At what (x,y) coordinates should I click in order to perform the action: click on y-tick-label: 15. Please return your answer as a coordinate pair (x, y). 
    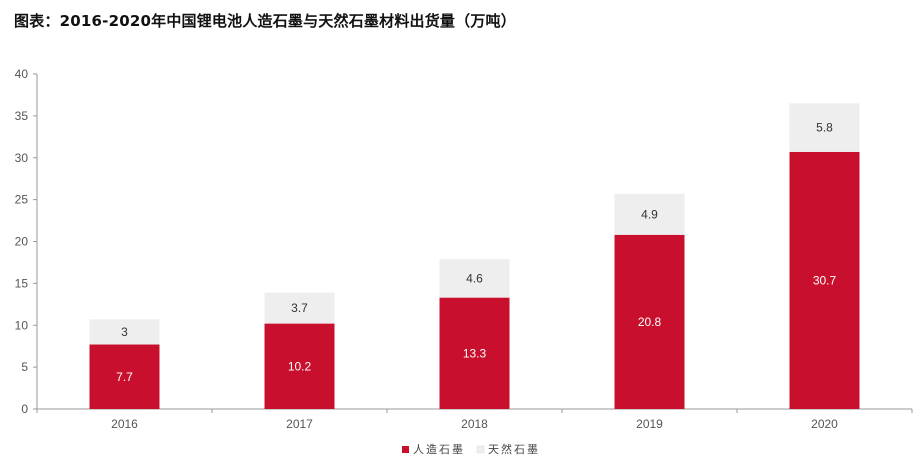
    Looking at the image, I should click on (22, 283).